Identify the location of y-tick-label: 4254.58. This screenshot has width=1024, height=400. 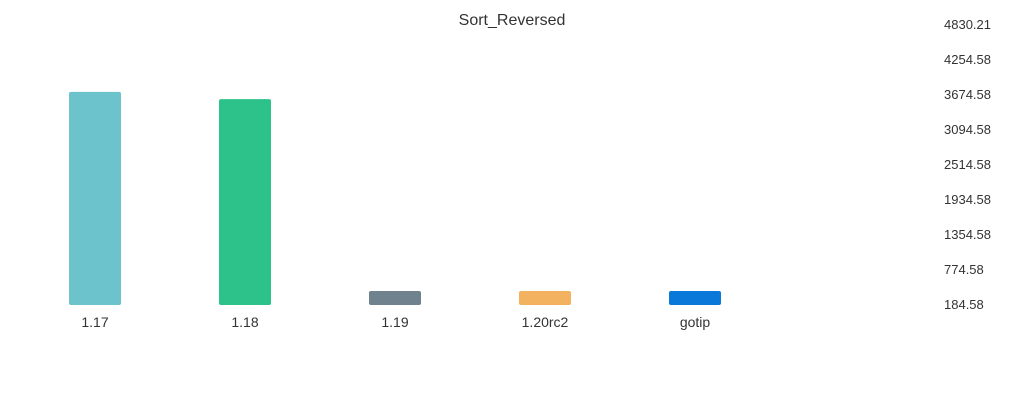
(967, 59).